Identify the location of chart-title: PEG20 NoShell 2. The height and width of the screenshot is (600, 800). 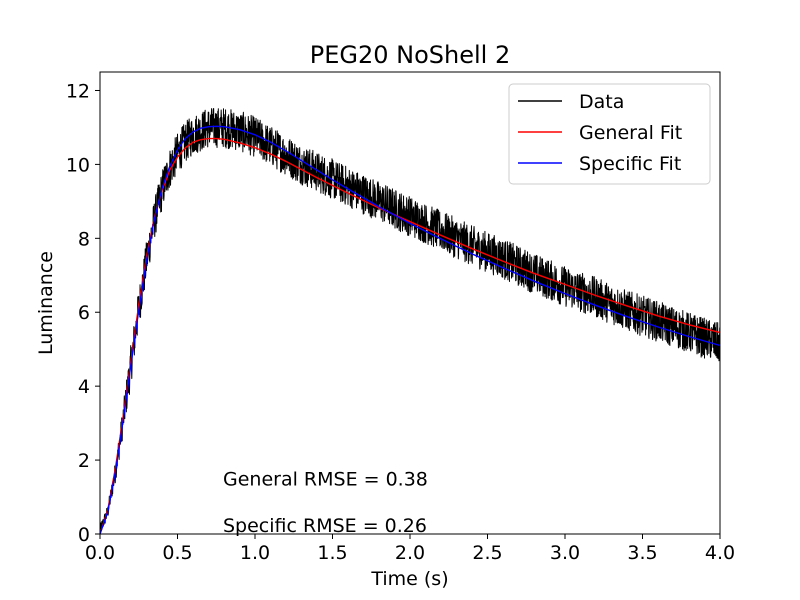
(410, 55).